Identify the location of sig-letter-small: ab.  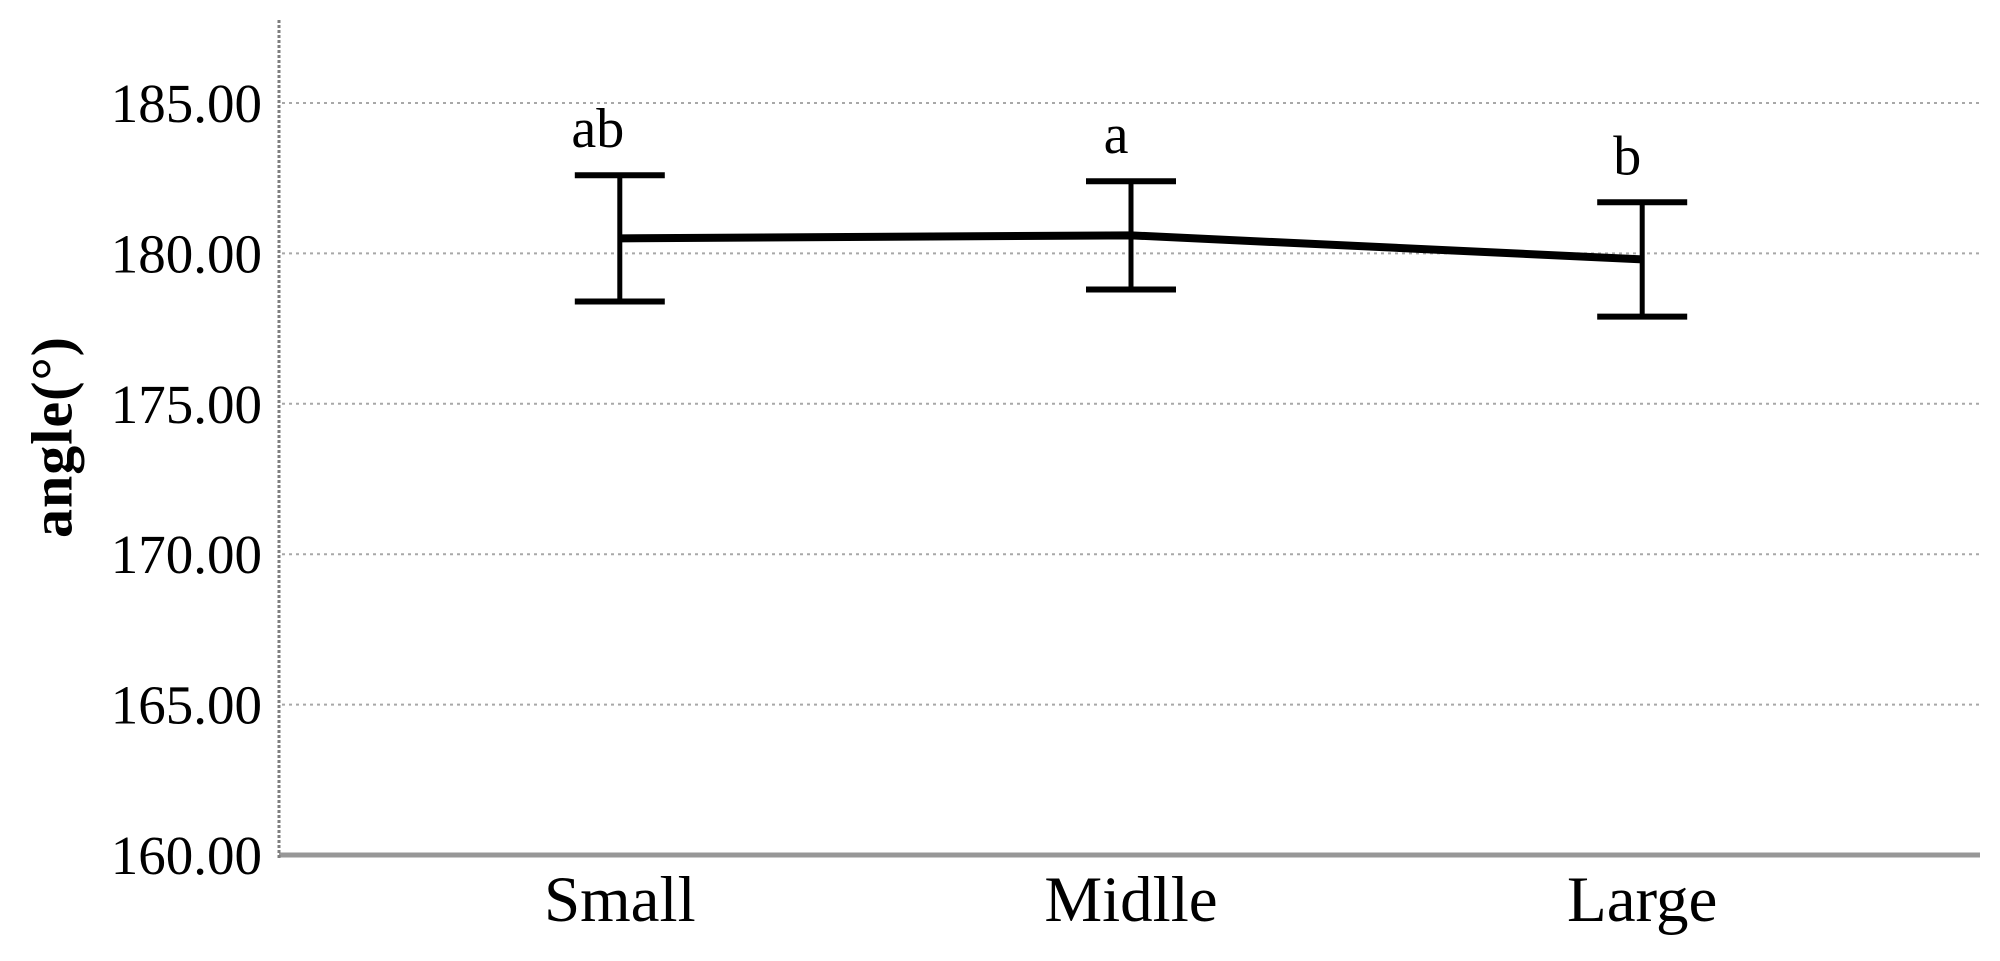
(597, 129).